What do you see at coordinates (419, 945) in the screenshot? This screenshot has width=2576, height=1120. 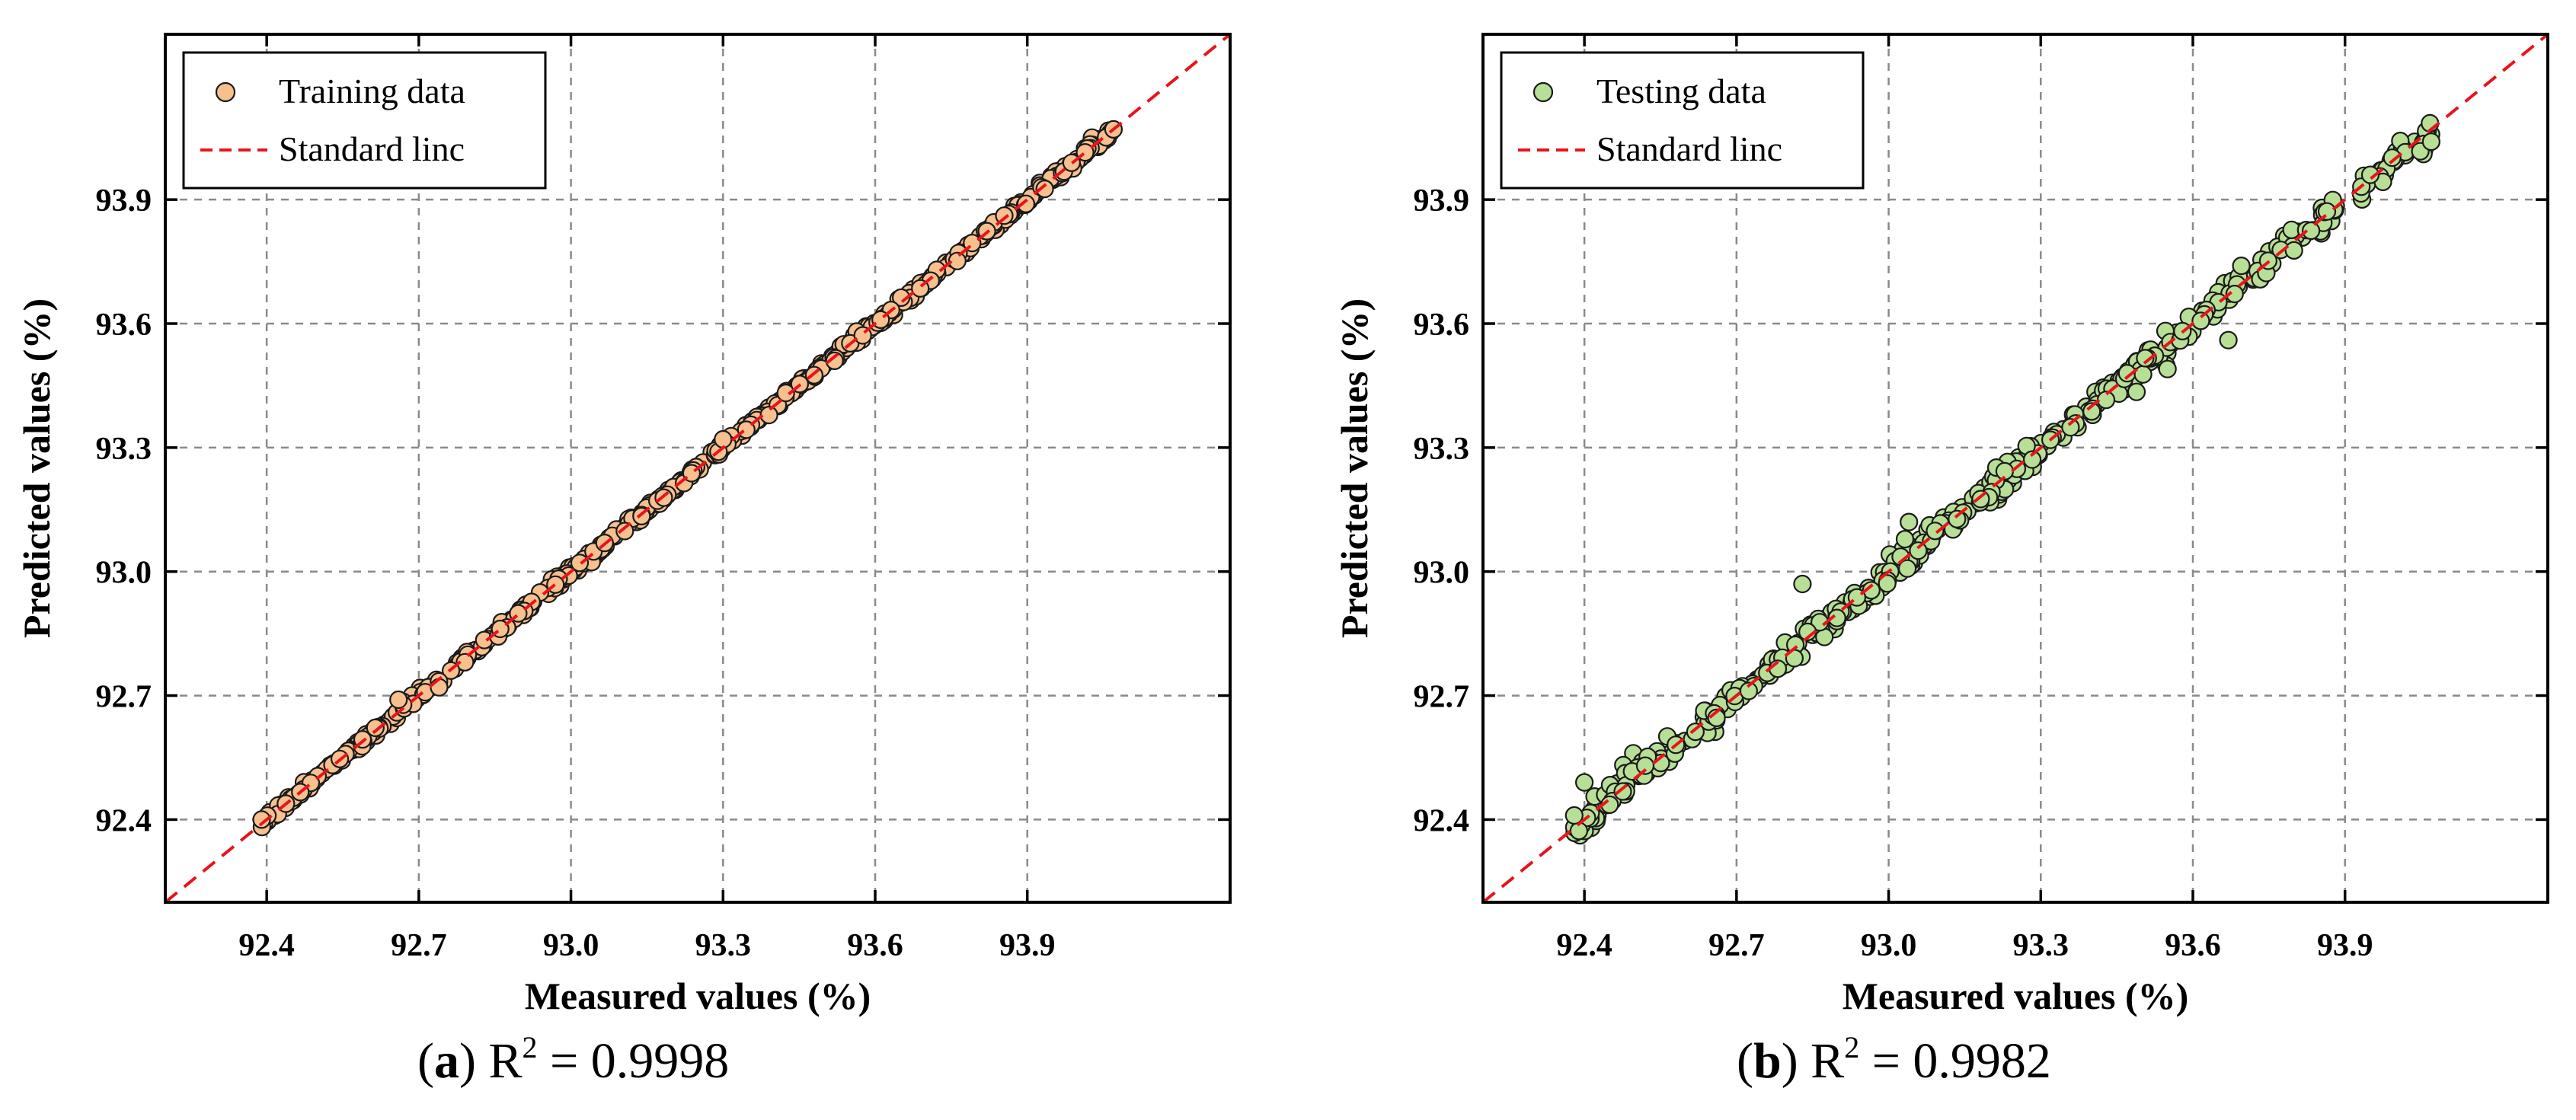 I see `panel-a-xtick-label-1: 92.7` at bounding box center [419, 945].